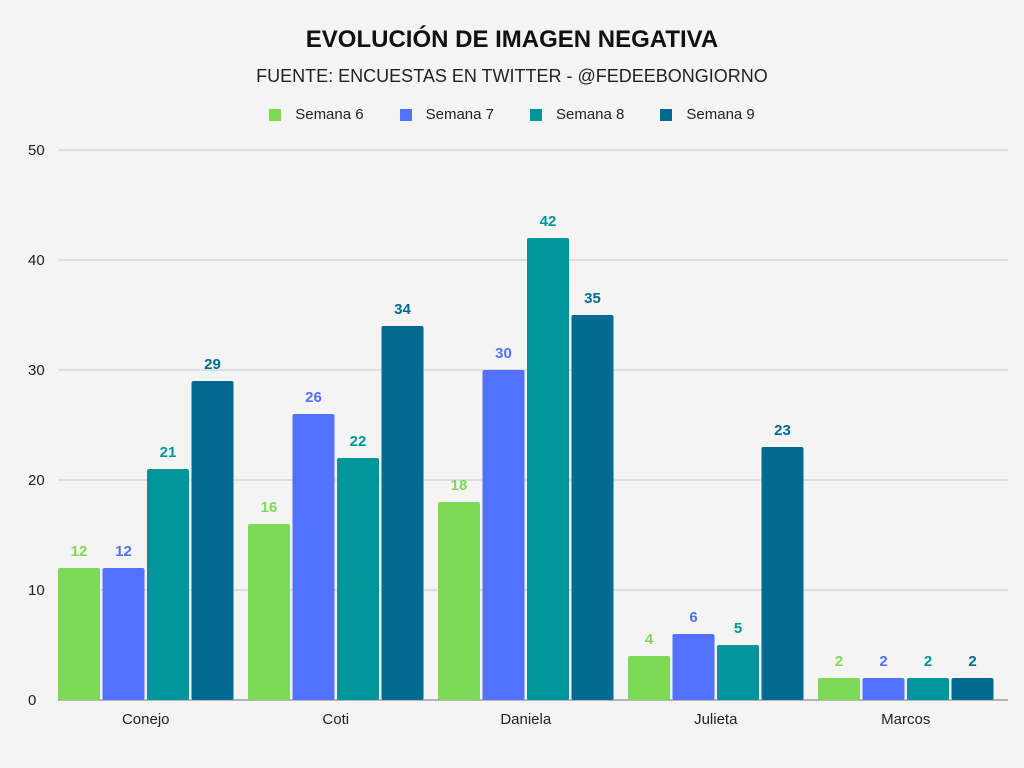 This screenshot has width=1024, height=768. What do you see at coordinates (512, 114) in the screenshot?
I see `legend: Semana 6 Semana 7 Semana 8 Semana 9` at bounding box center [512, 114].